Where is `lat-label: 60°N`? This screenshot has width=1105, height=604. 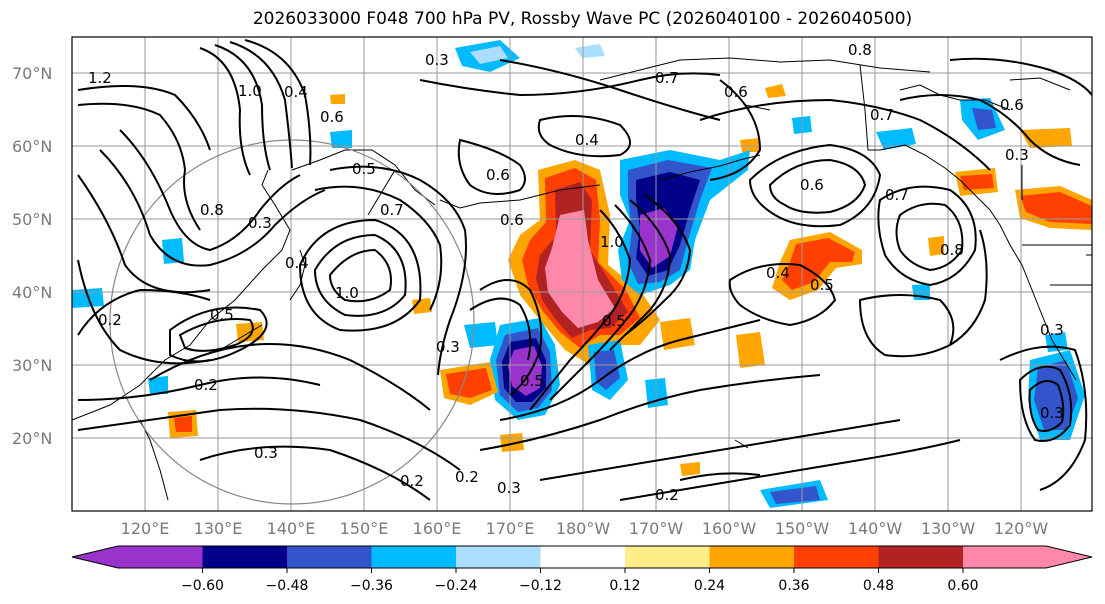 lat-label: 60°N is located at coordinates (32, 146).